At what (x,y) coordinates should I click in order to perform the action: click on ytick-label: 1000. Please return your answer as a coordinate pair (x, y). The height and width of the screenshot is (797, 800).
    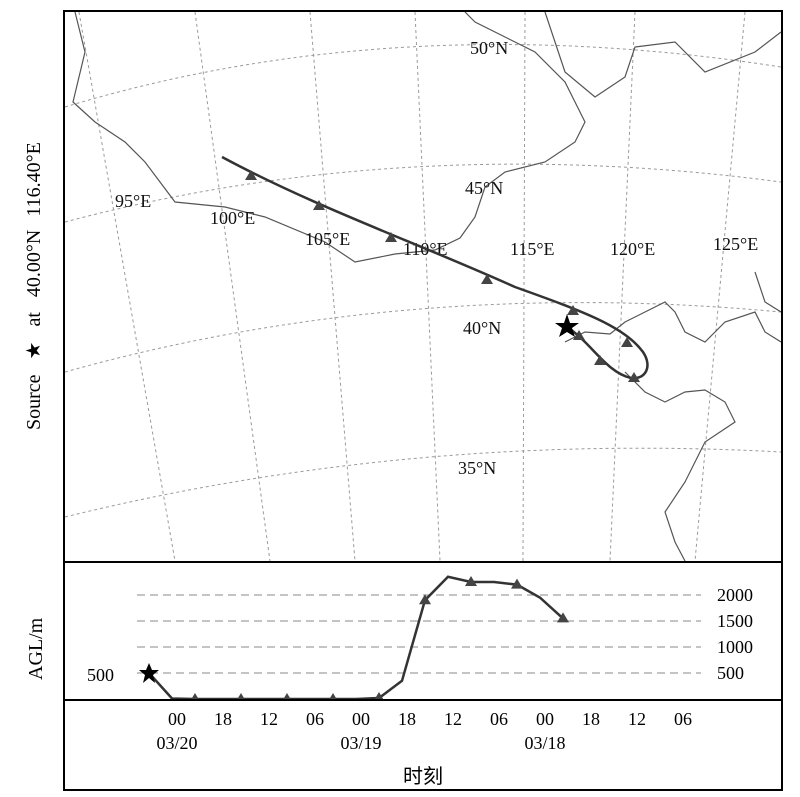
    Looking at the image, I should click on (735, 647).